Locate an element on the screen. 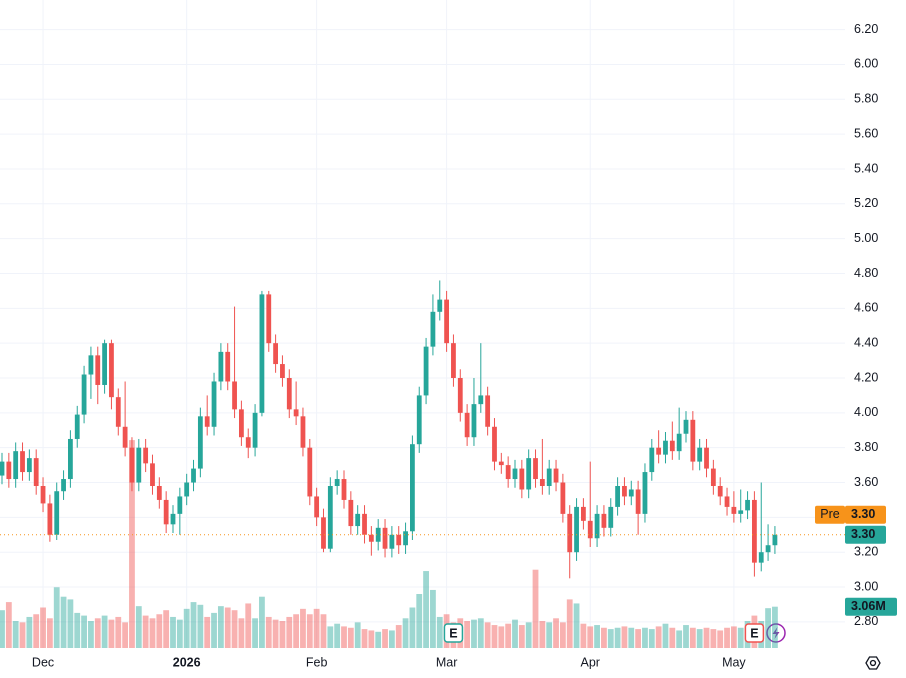 The image size is (906, 678). y-tick-label: 4.40 is located at coordinates (866, 342).